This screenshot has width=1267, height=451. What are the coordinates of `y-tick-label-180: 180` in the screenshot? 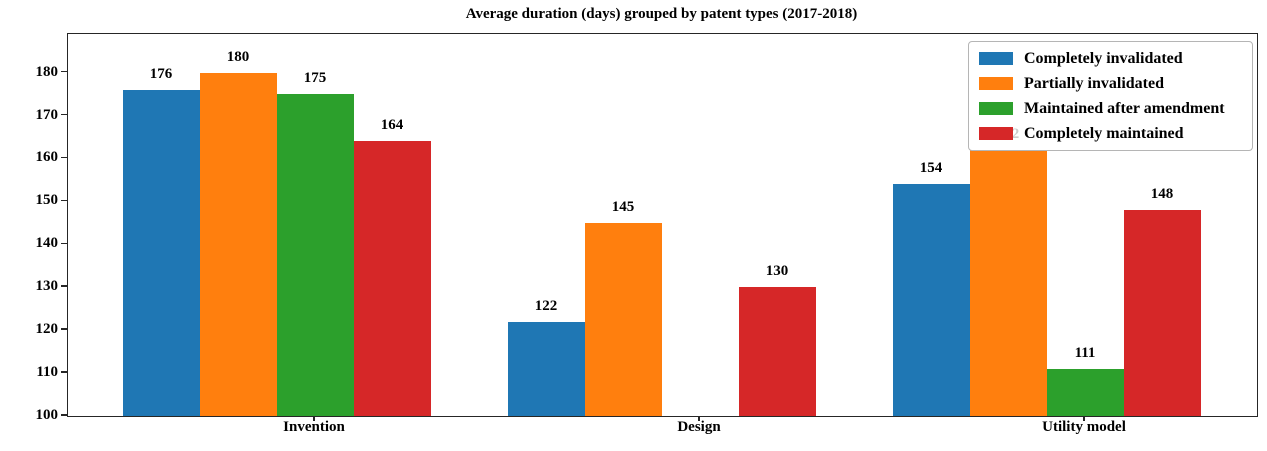 It's located at (47, 71).